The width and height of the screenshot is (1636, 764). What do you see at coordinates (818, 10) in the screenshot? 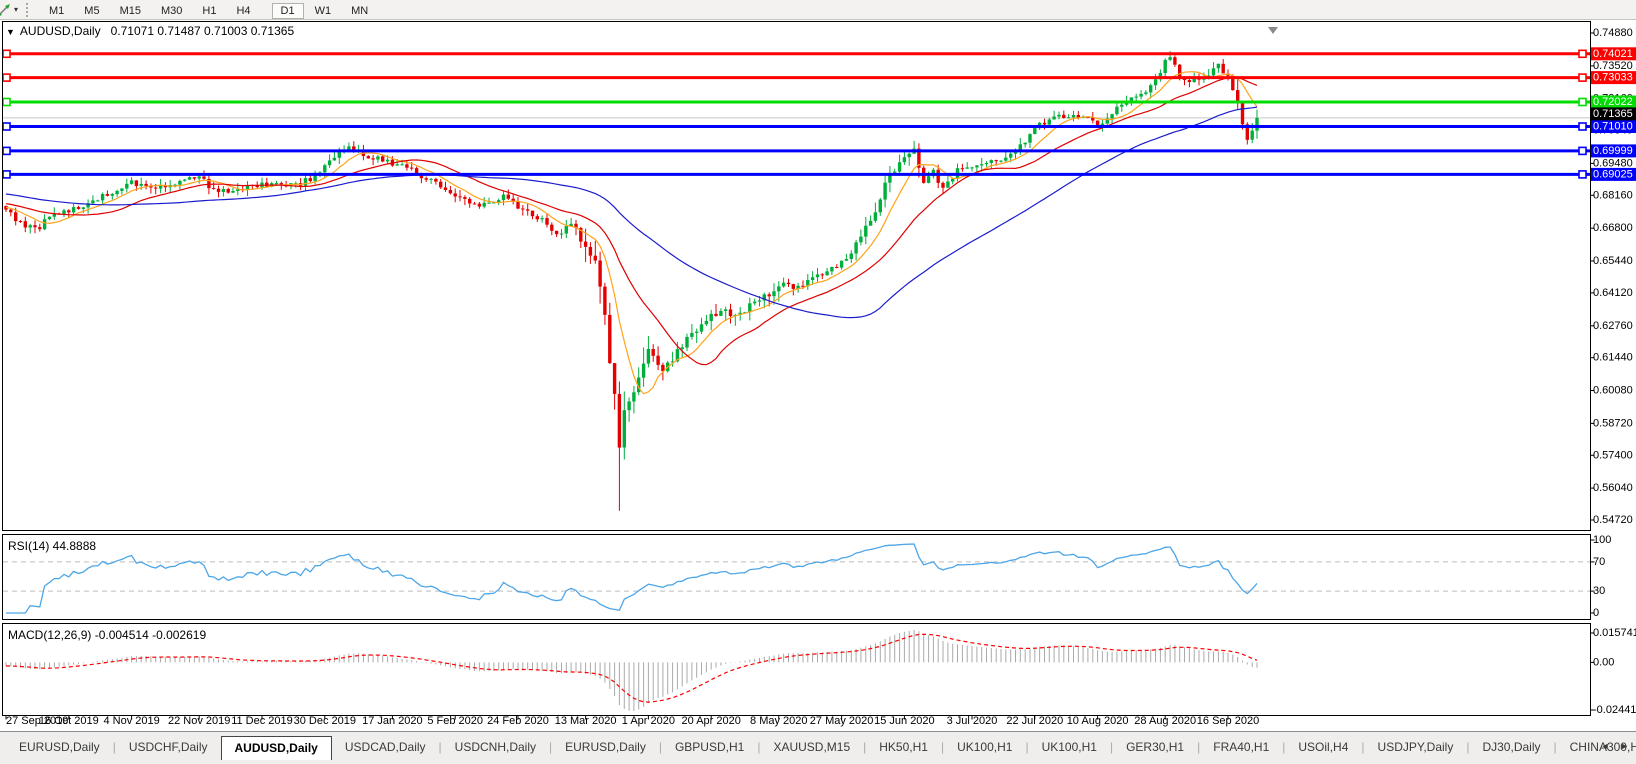
I see `toolbar: ▾ M1 M5 M15 M30 H1 H4 D1 W1 MN` at bounding box center [818, 10].